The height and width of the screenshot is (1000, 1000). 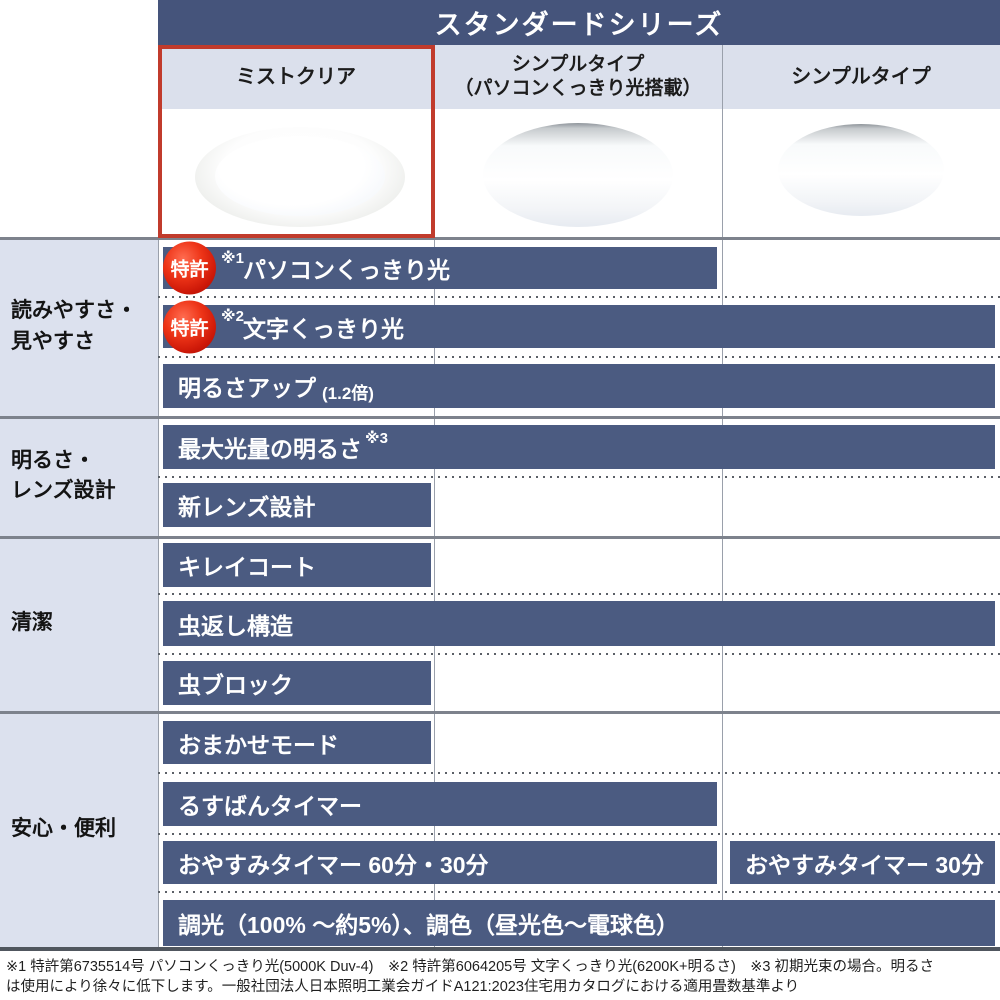 What do you see at coordinates (297, 683) in the screenshot?
I see `feature-bar-insect-block: 虫ブロック` at bounding box center [297, 683].